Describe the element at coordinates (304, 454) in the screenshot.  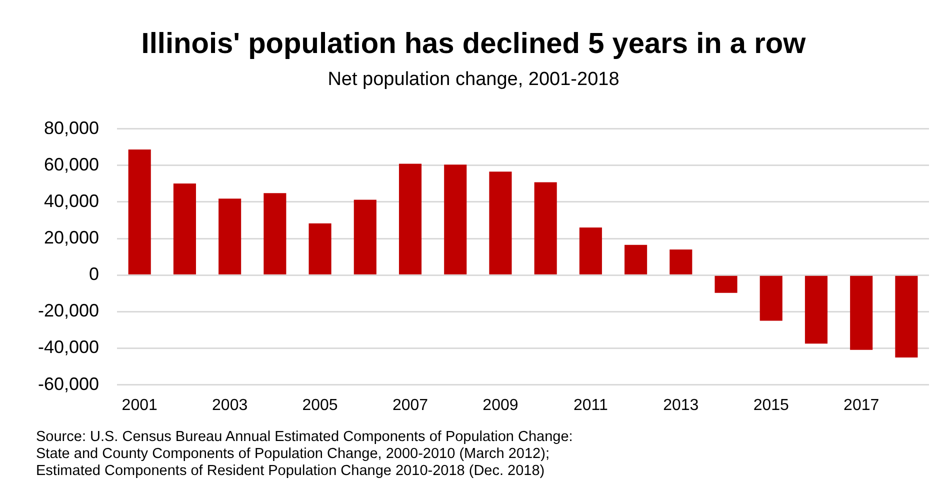
I see `source-note: Source: U.S. Census Bureau Annual Estimated Components of Population Change: State and County Components of Population Change, 2000-2010 (March 2012); Estimated Components of Resident Population Change 2010-2018 (Dec. 2018)` at that location.